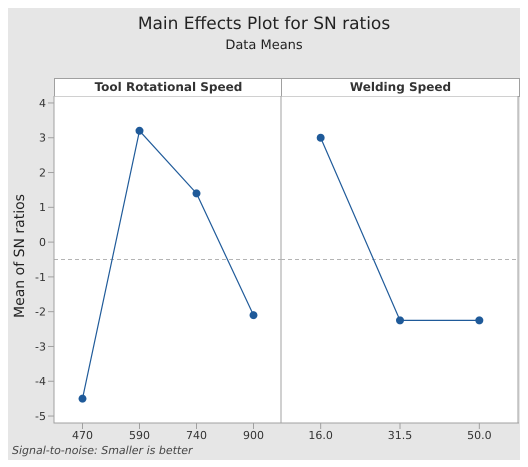 The width and height of the screenshot is (528, 467). What do you see at coordinates (264, 24) in the screenshot?
I see `chart-title: Main Effects Plot for SN ratios` at bounding box center [264, 24].